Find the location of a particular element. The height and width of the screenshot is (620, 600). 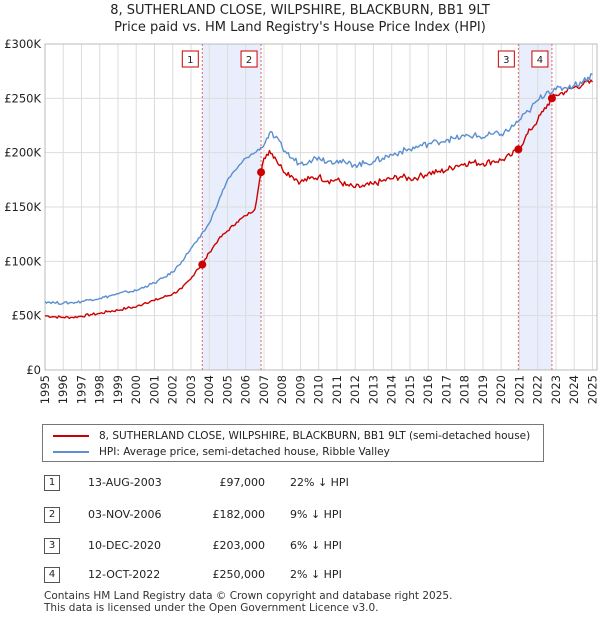

sale-price: £182,000 is located at coordinates (239, 514).